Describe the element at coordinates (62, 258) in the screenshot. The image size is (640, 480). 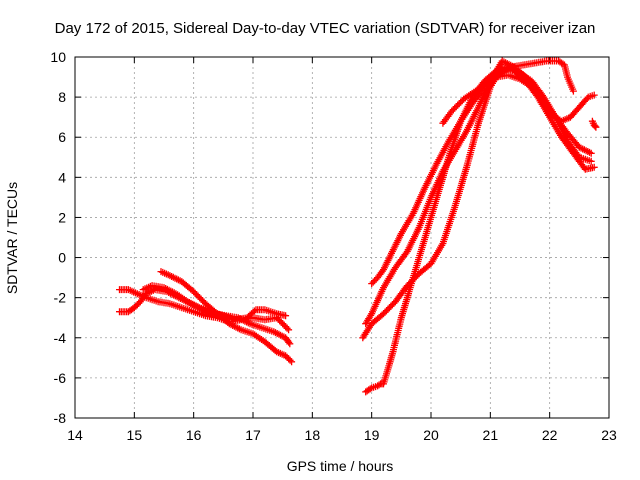
I see `y-tick-label: 0` at that location.